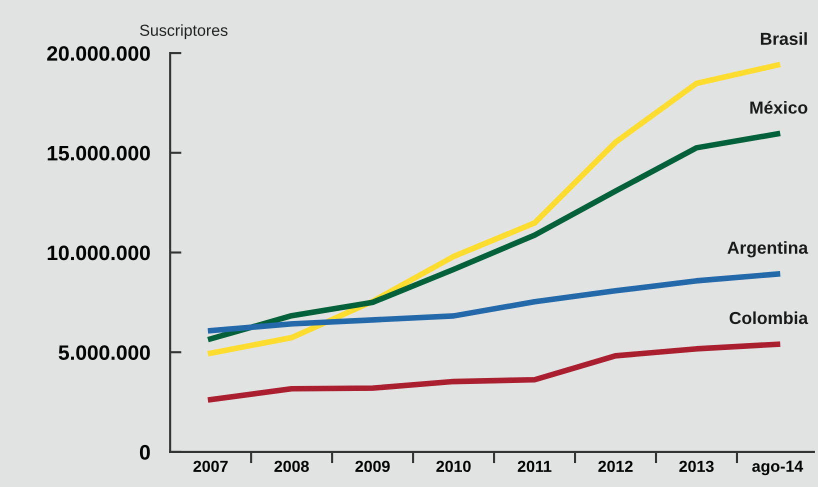 The width and height of the screenshot is (818, 487). What do you see at coordinates (184, 32) in the screenshot?
I see `y-axis-title: Suscriptores` at bounding box center [184, 32].